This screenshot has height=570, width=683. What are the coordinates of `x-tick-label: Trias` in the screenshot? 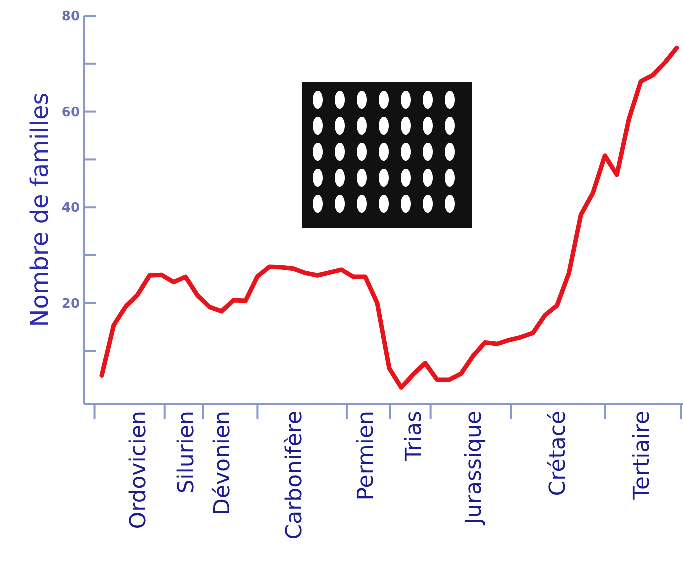 It's located at (415, 436).